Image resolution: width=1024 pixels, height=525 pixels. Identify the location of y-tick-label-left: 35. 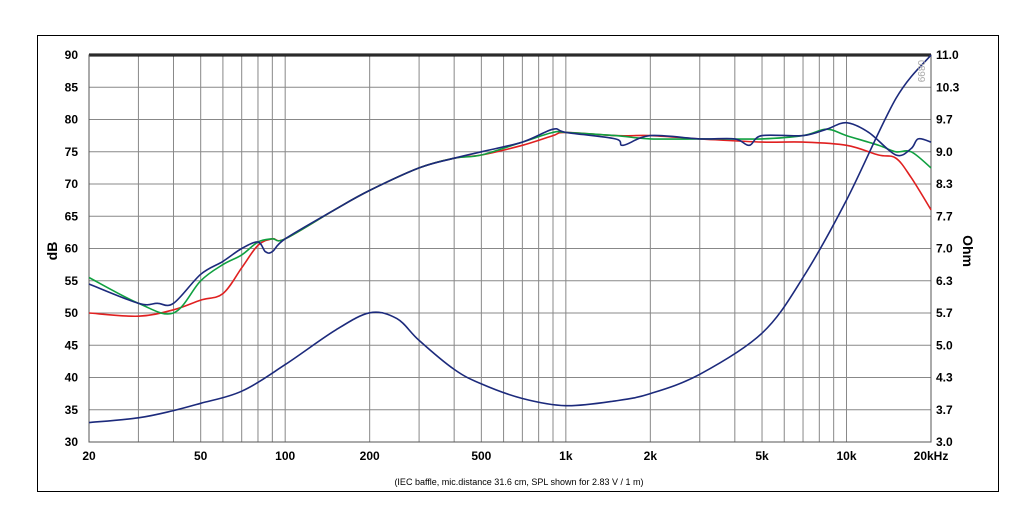
(72, 410).